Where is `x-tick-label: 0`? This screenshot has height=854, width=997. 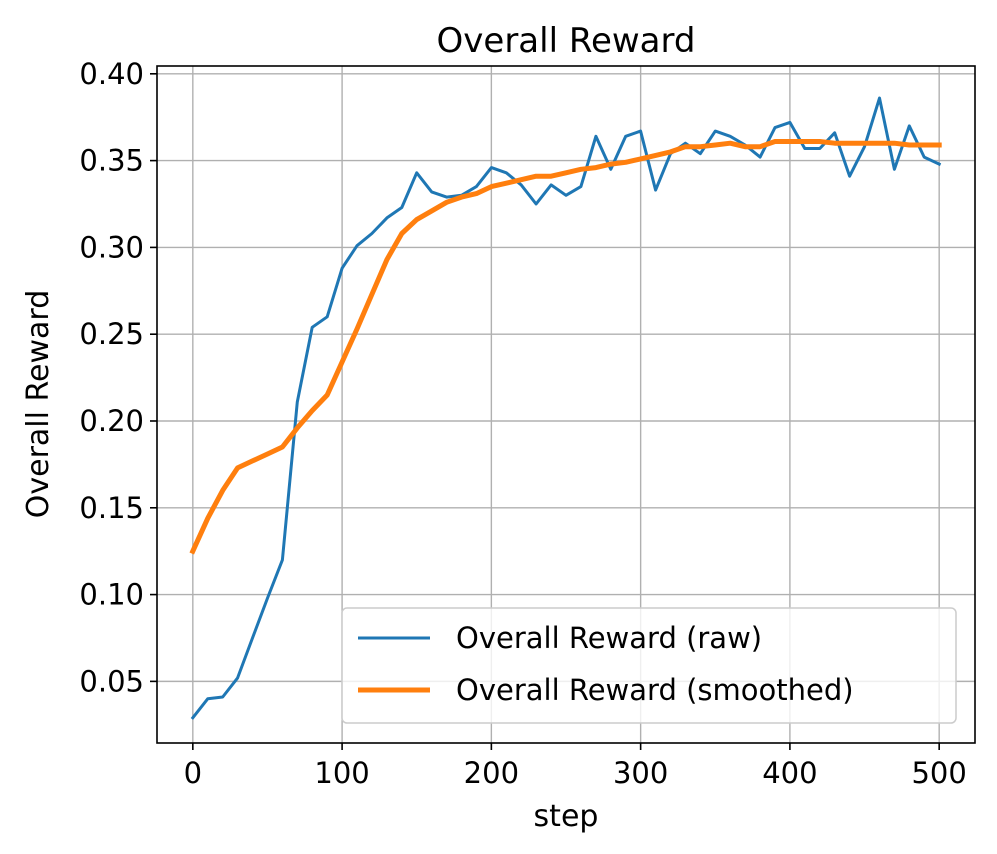 x-tick-label: 0 is located at coordinates (193, 773).